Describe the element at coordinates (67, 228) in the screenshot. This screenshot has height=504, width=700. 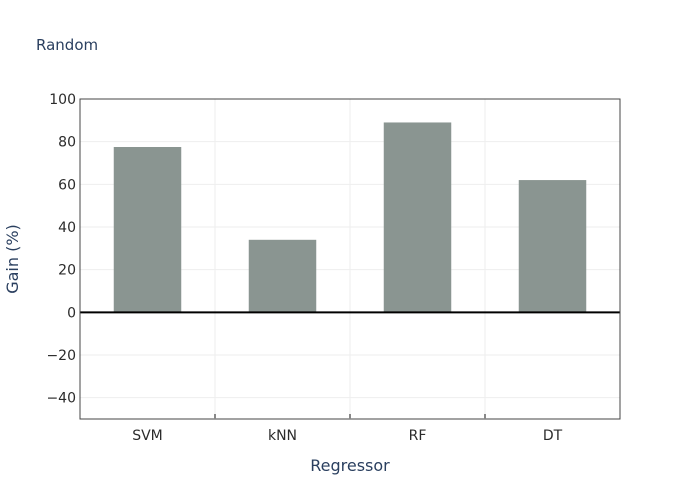
I see `y-tick-label: 40` at that location.